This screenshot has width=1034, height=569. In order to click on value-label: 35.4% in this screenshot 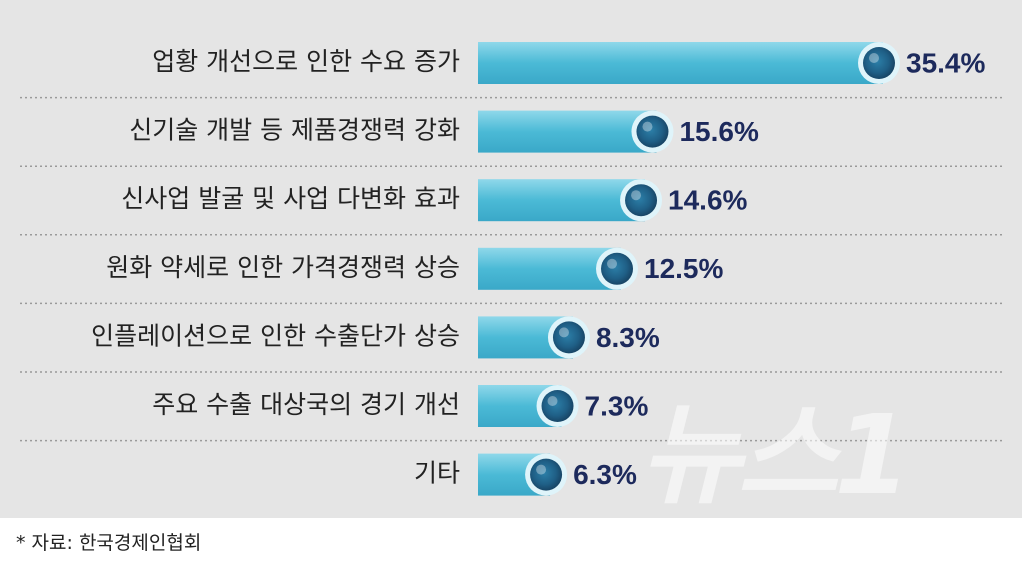, I will do `click(945, 62)`.